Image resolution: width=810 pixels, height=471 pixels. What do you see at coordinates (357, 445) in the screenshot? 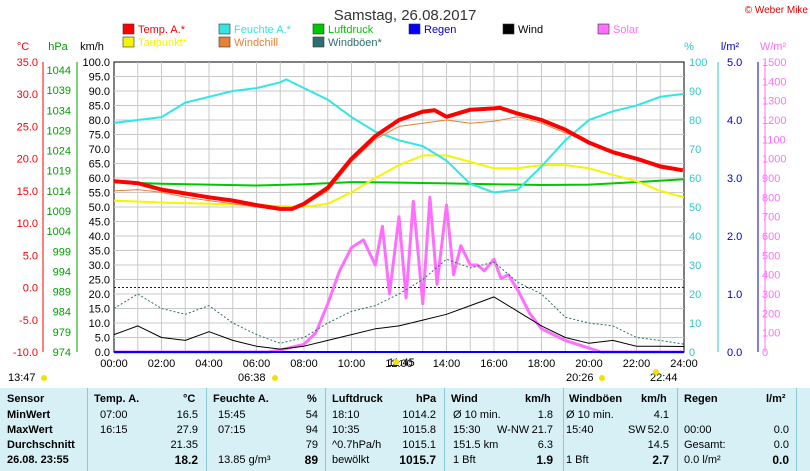
I see `stats-cell-p-time: ^0.7hPa/h` at bounding box center [357, 445].